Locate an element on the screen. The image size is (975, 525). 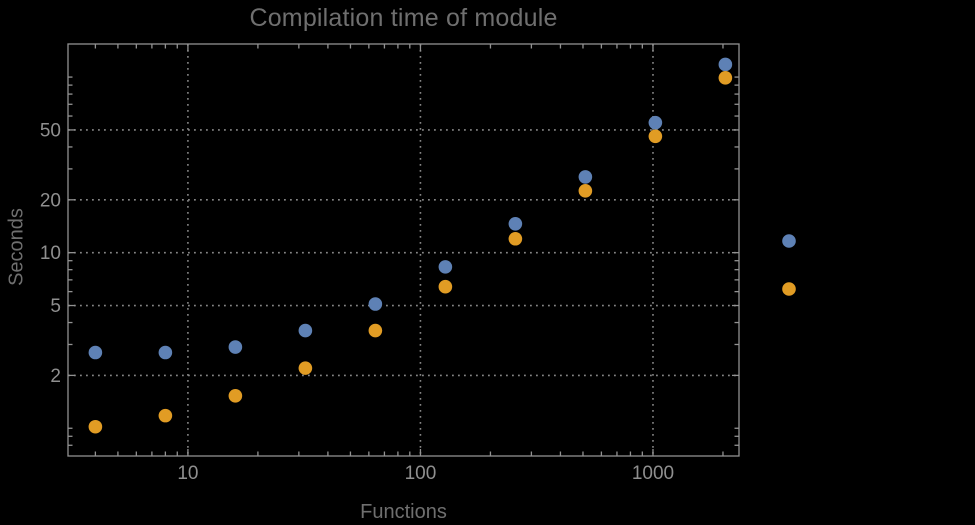
y-tick-label-5: 5 is located at coordinates (55, 306).